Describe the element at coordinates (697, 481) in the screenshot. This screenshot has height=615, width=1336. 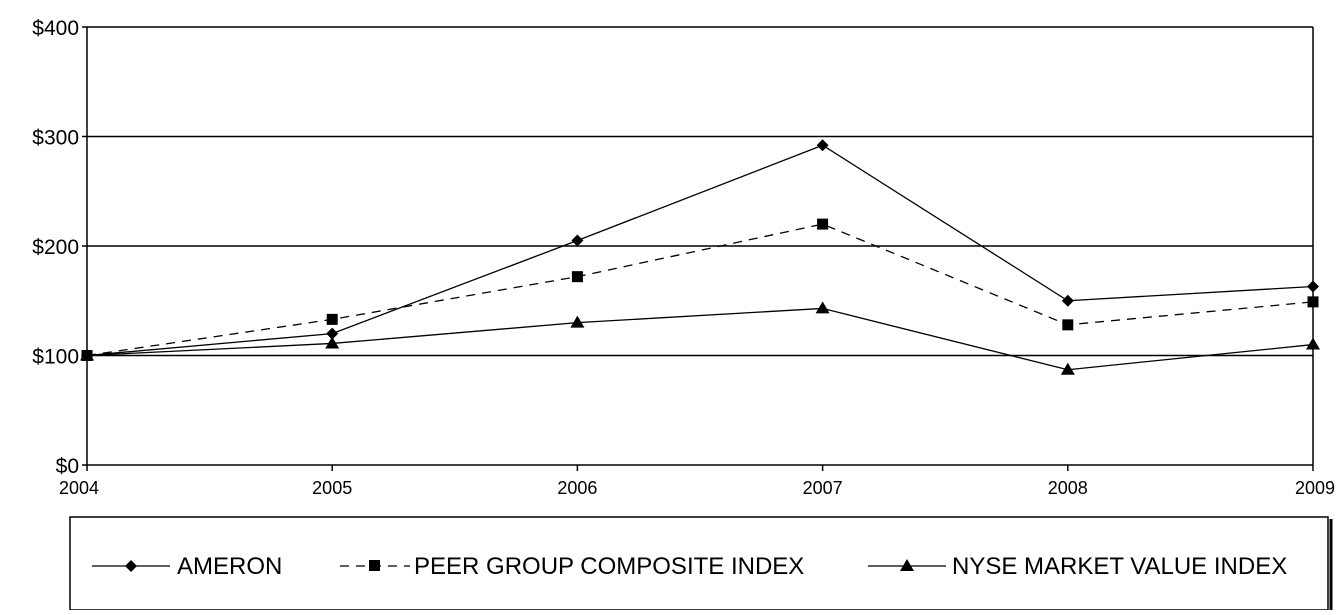
I see `x-axis-ticks: 2004 2005 2006 2007 2008 2009` at that location.